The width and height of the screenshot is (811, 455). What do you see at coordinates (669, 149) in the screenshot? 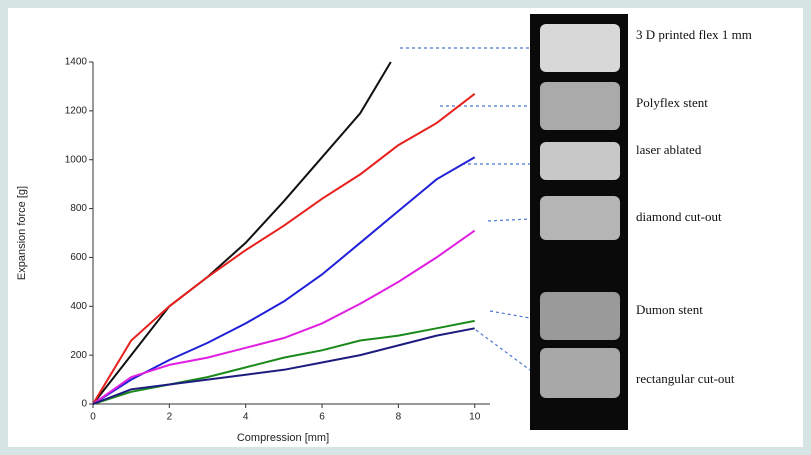
I see `series-label: laser ablated` at bounding box center [669, 149].